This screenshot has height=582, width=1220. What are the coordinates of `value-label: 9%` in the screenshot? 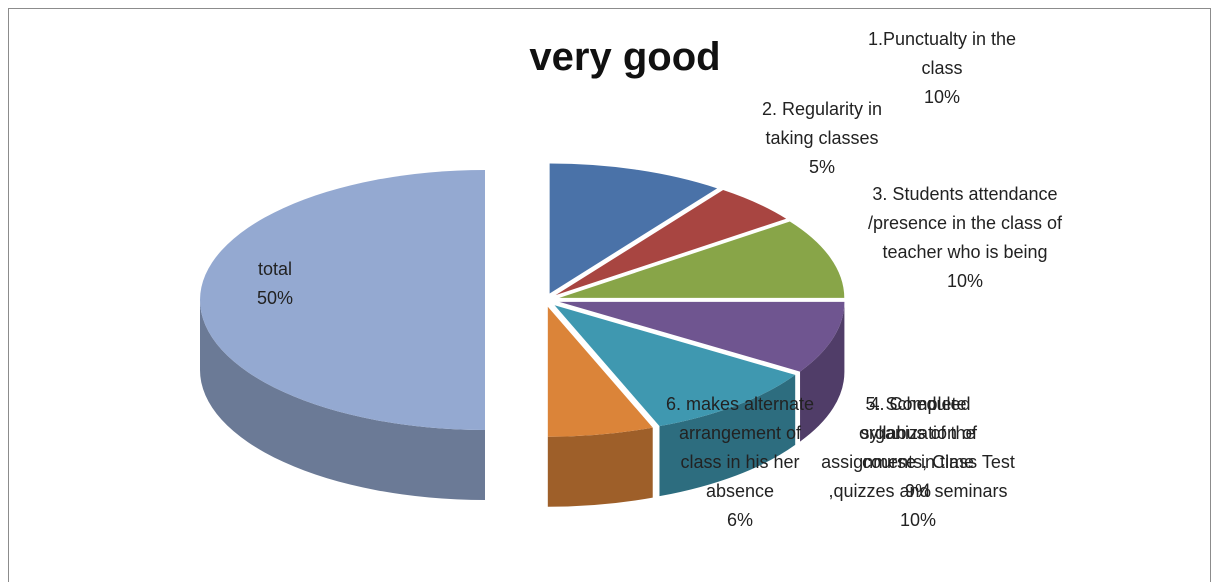 It's located at (917, 491).